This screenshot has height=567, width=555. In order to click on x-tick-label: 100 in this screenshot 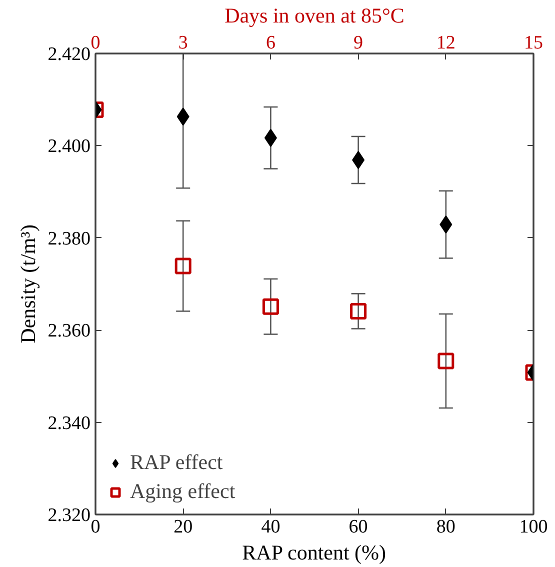, I will do `click(533, 527)`.